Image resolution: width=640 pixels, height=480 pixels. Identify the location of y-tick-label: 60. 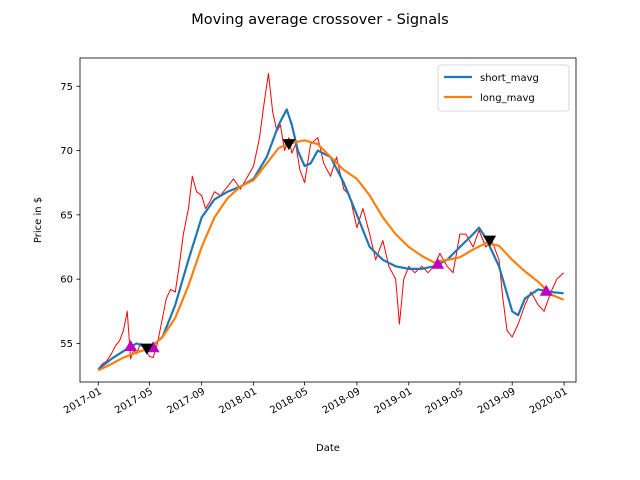
(66, 280).